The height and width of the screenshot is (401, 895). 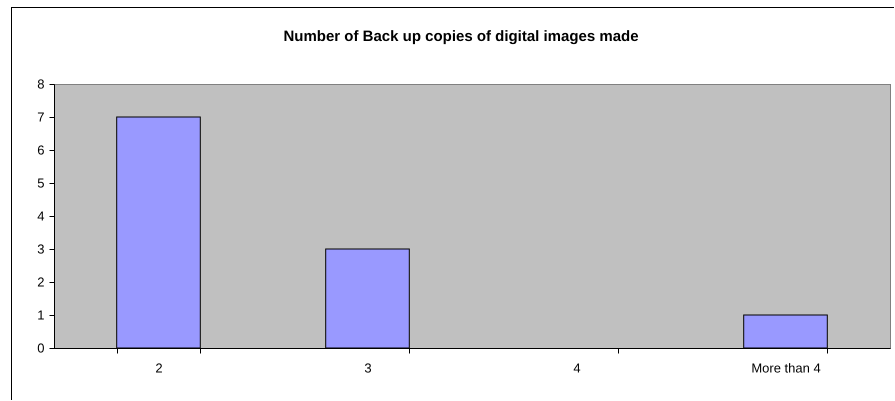 What do you see at coordinates (159, 368) in the screenshot?
I see `x-tick-label: 2` at bounding box center [159, 368].